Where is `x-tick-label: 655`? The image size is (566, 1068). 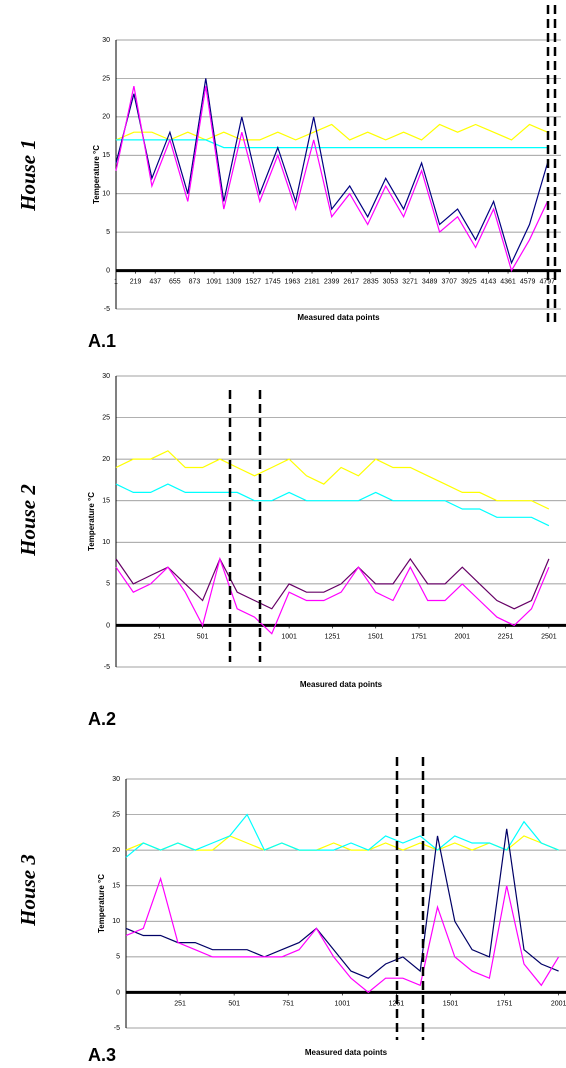 x-tick-label: 655 is located at coordinates (175, 281).